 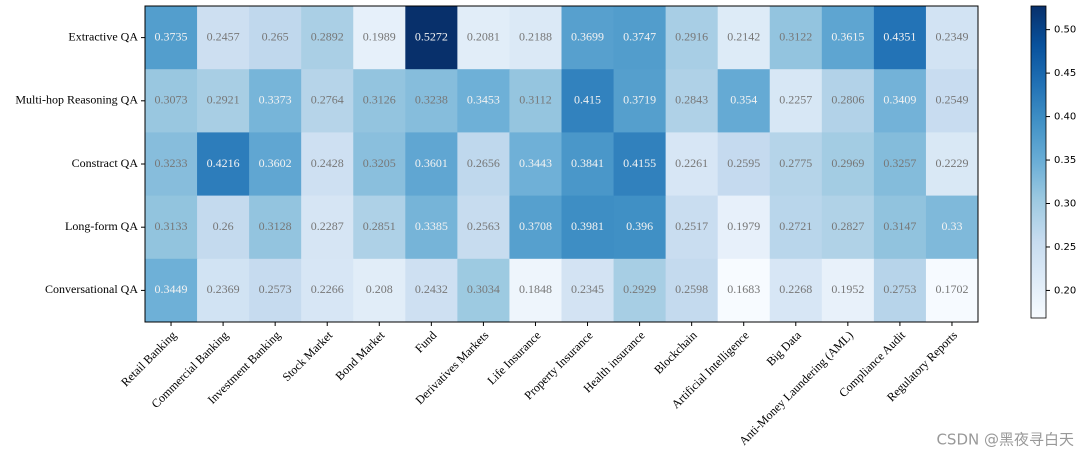 I want to click on cell-label: 0.3233, so click(x=171, y=163).